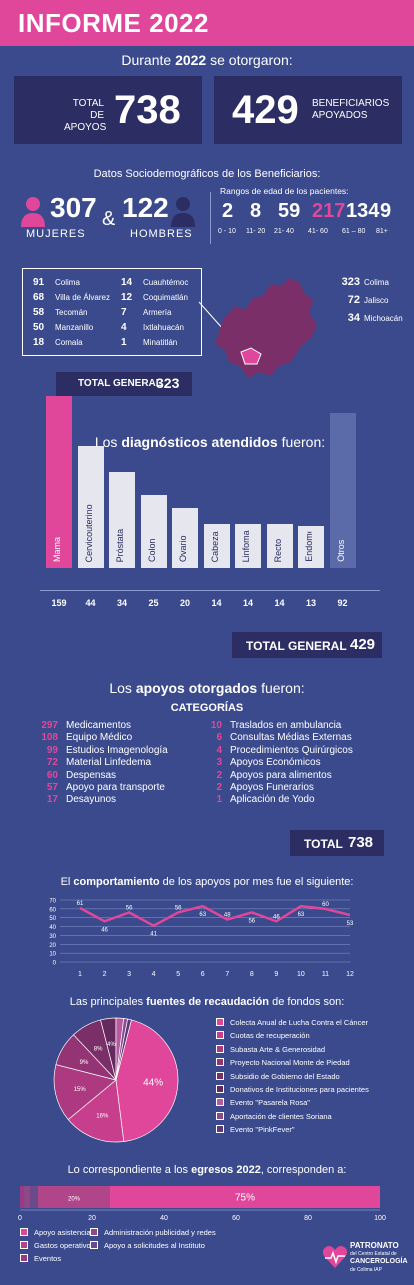 The height and width of the screenshot is (1285, 414). What do you see at coordinates (265, 110) in the screenshot?
I see `beneficiarios-value: 429` at bounding box center [265, 110].